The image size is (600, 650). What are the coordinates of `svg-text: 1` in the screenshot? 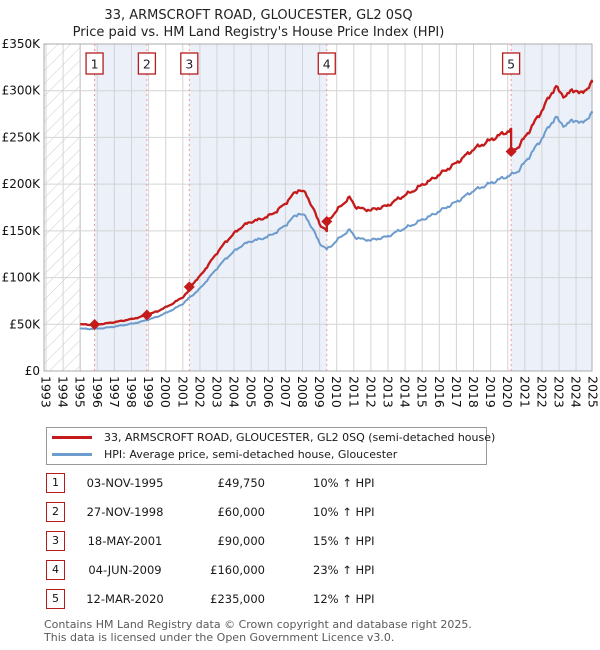 It's located at (95, 64).